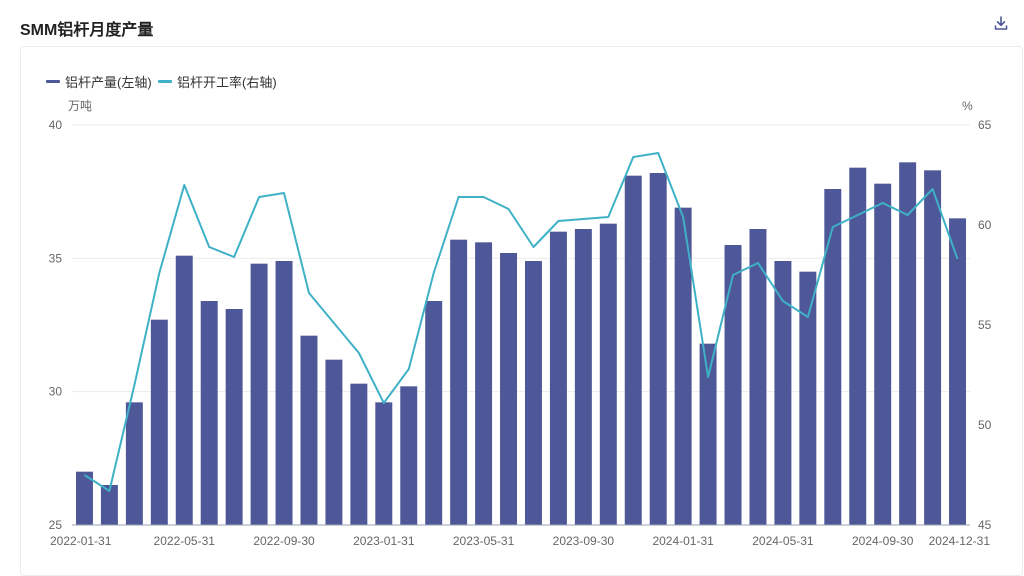  Describe the element at coordinates (985, 525) in the screenshot. I see `right-tick-label: 45` at that location.